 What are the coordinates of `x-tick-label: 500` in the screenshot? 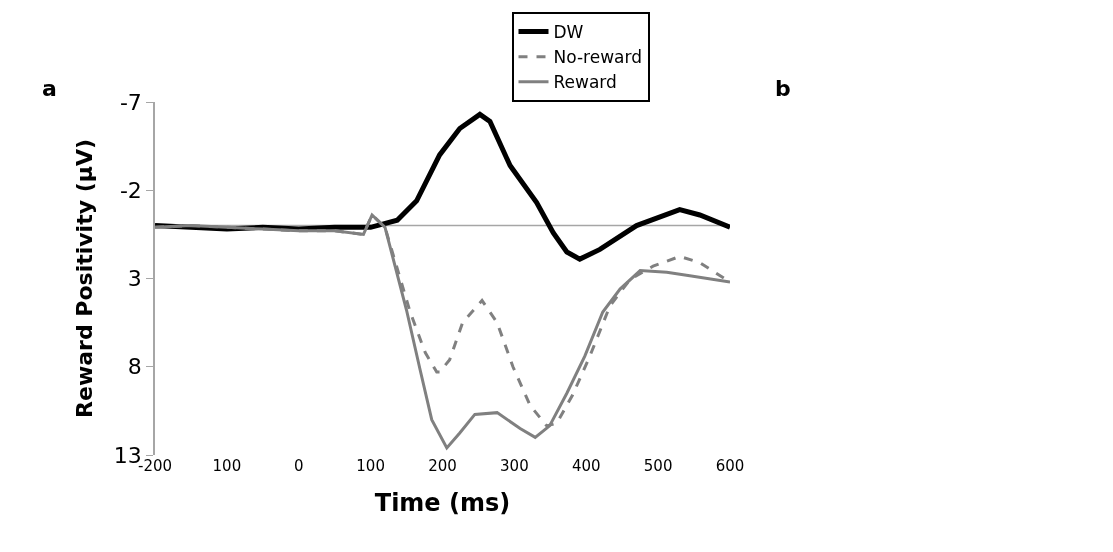 It's located at (658, 466).